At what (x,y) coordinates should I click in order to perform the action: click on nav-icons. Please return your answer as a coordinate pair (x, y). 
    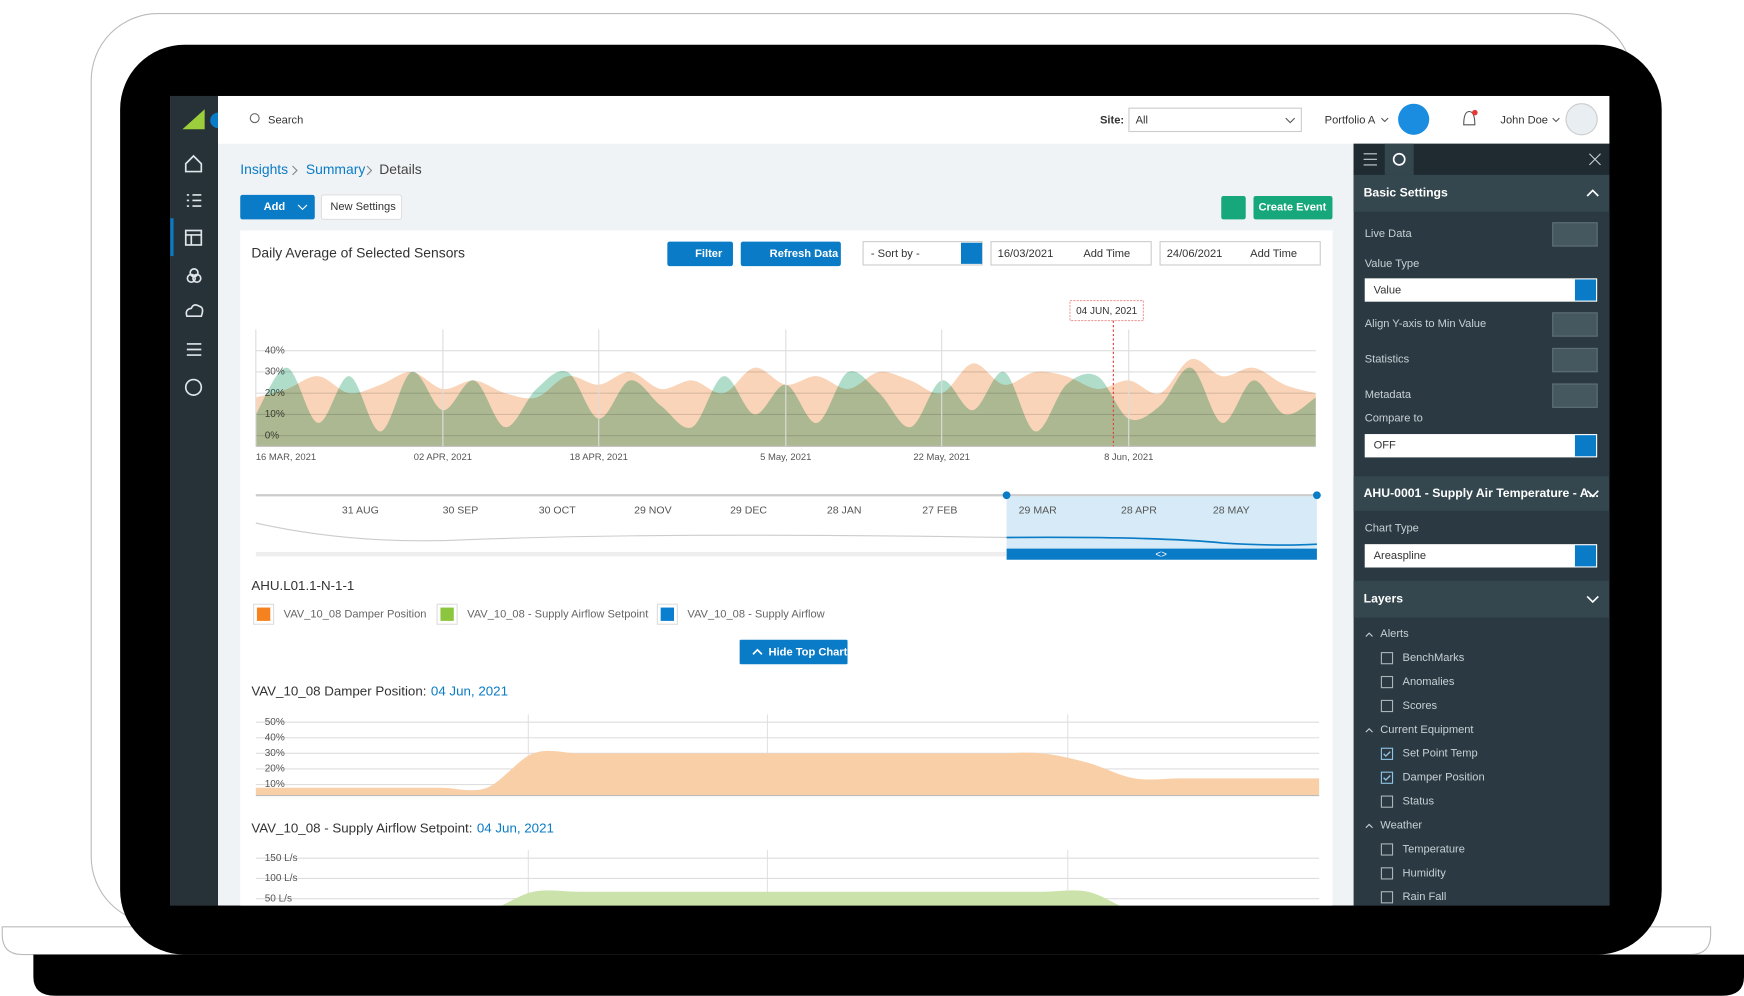
    Looking at the image, I should click on (194, 275).